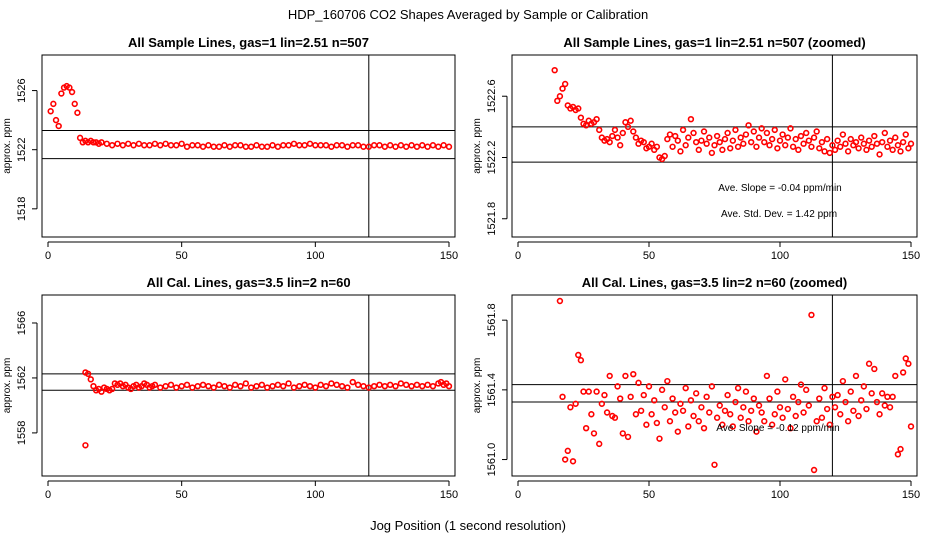 The width and height of the screenshot is (936, 540). What do you see at coordinates (717, 251) in the screenshot?
I see `x-axis: 0 50 100 150` at bounding box center [717, 251].